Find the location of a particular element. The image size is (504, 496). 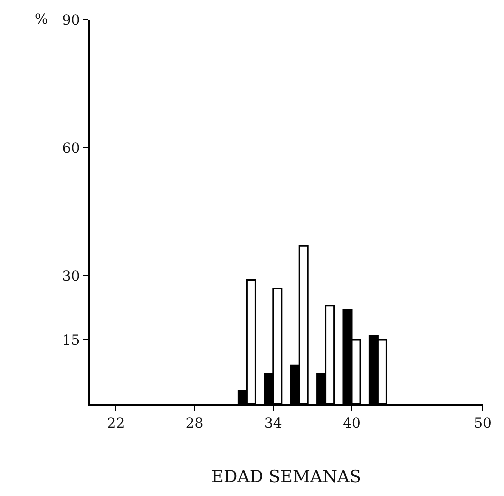

y-tick-label: 90 is located at coordinates (71, 20).